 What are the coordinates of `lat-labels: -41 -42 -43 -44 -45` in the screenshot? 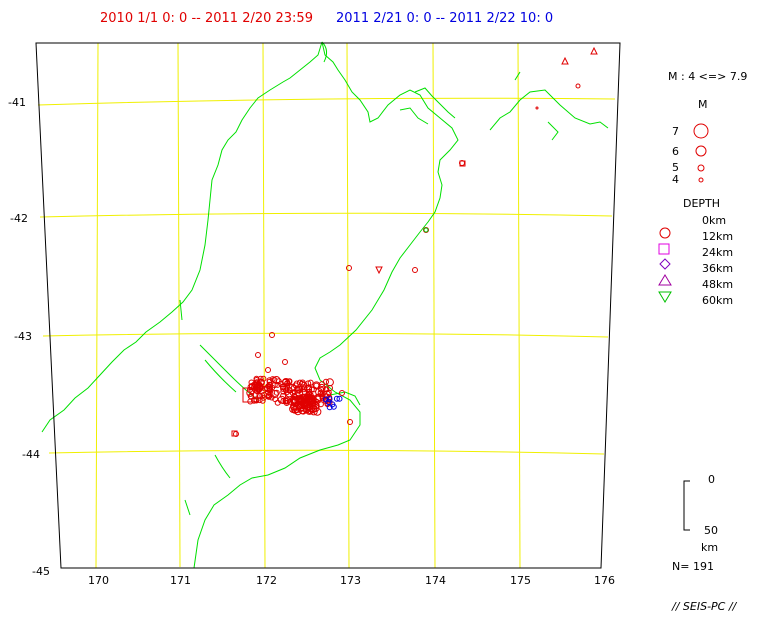 It's located at (29, 337).